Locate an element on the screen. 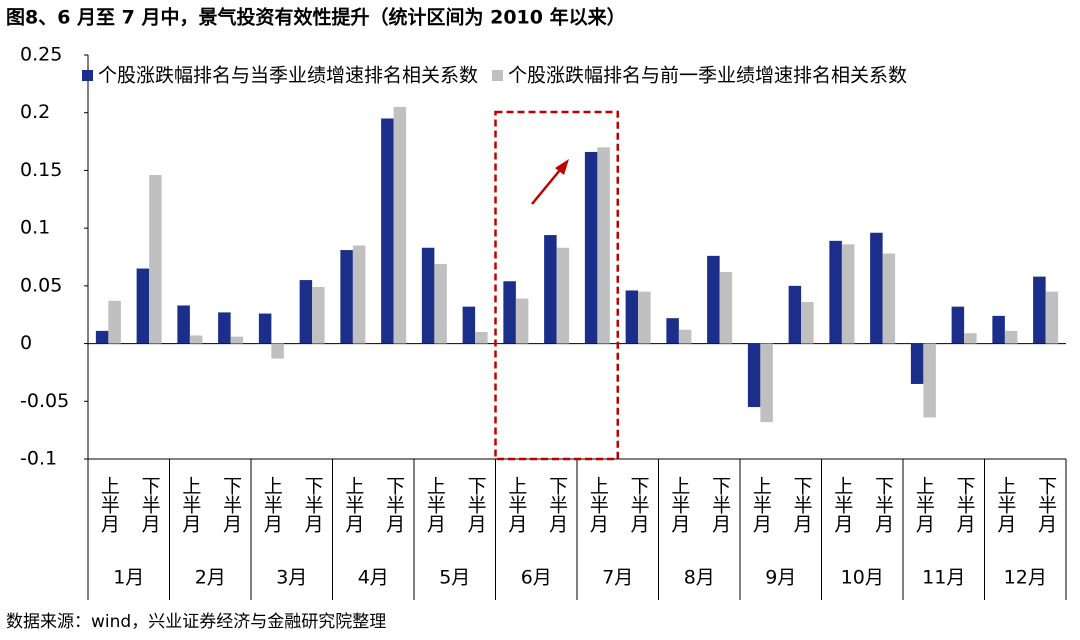 This screenshot has height=640, width=1080. y-tick-label: 0.15 is located at coordinates (41, 170).